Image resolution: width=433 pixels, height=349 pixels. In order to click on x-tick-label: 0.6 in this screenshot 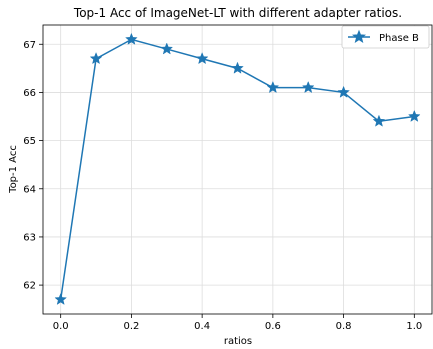, I will do `click(273, 326)`.